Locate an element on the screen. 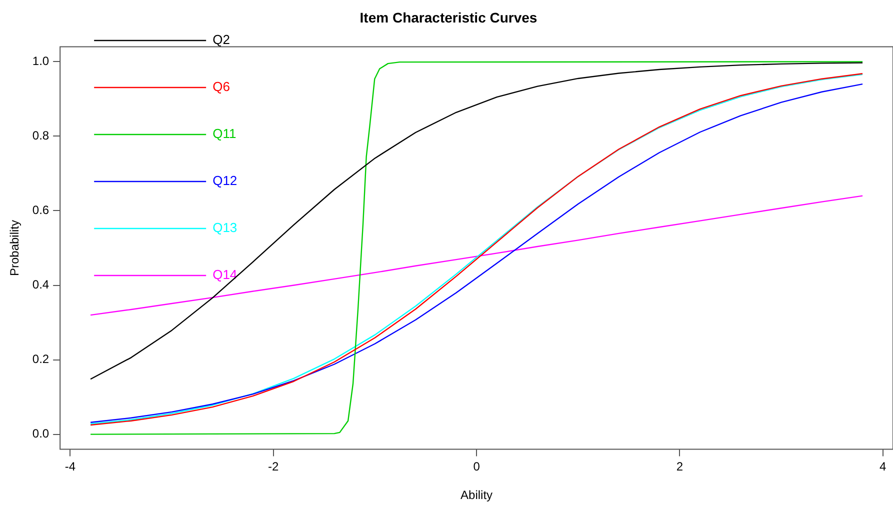 The image size is (893, 511). x-tick-label: 4 is located at coordinates (883, 467).